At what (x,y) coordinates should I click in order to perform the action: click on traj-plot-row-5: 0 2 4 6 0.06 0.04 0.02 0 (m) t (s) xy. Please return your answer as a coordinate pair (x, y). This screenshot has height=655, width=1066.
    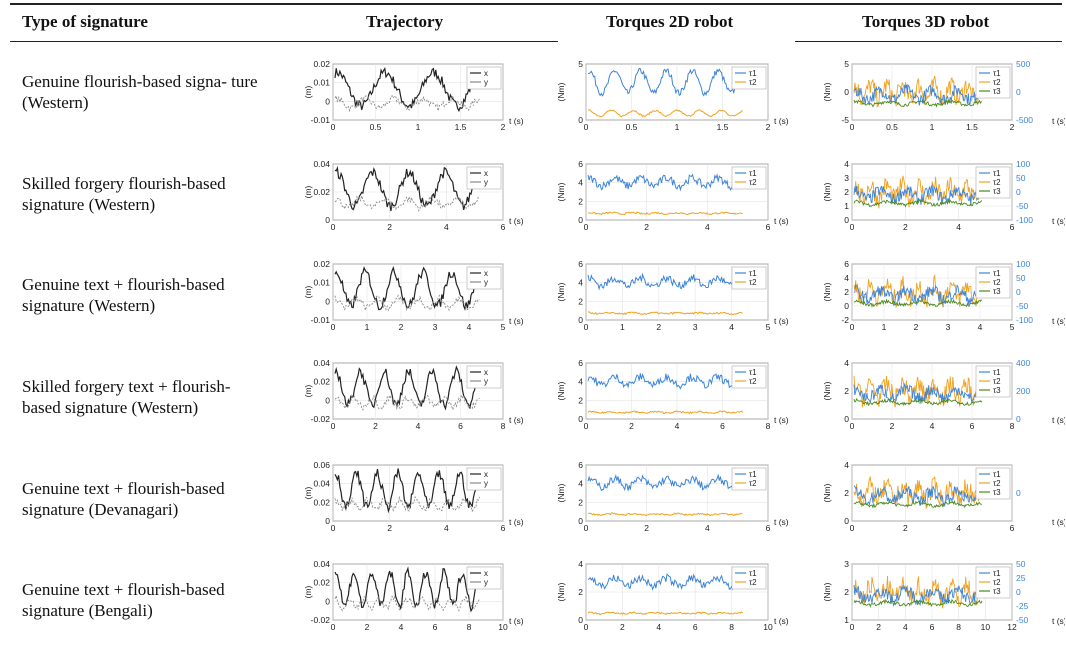
    Looking at the image, I should click on (413, 496).